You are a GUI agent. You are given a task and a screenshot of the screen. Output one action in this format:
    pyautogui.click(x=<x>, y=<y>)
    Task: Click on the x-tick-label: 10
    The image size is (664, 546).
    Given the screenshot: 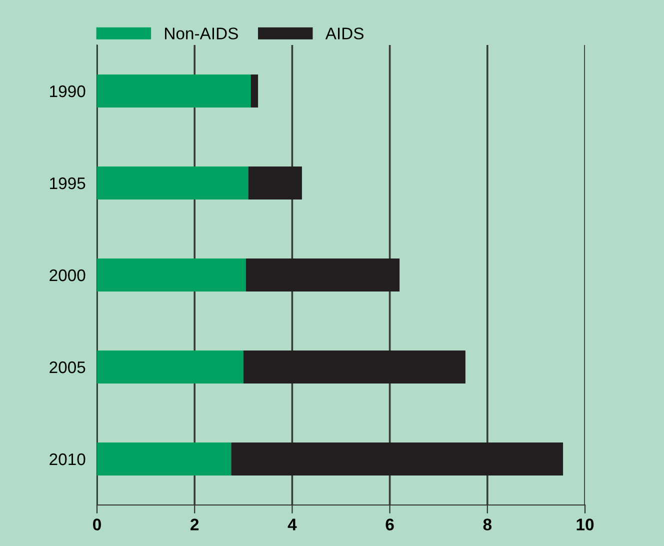 What is the action you would take?
    pyautogui.click(x=585, y=524)
    